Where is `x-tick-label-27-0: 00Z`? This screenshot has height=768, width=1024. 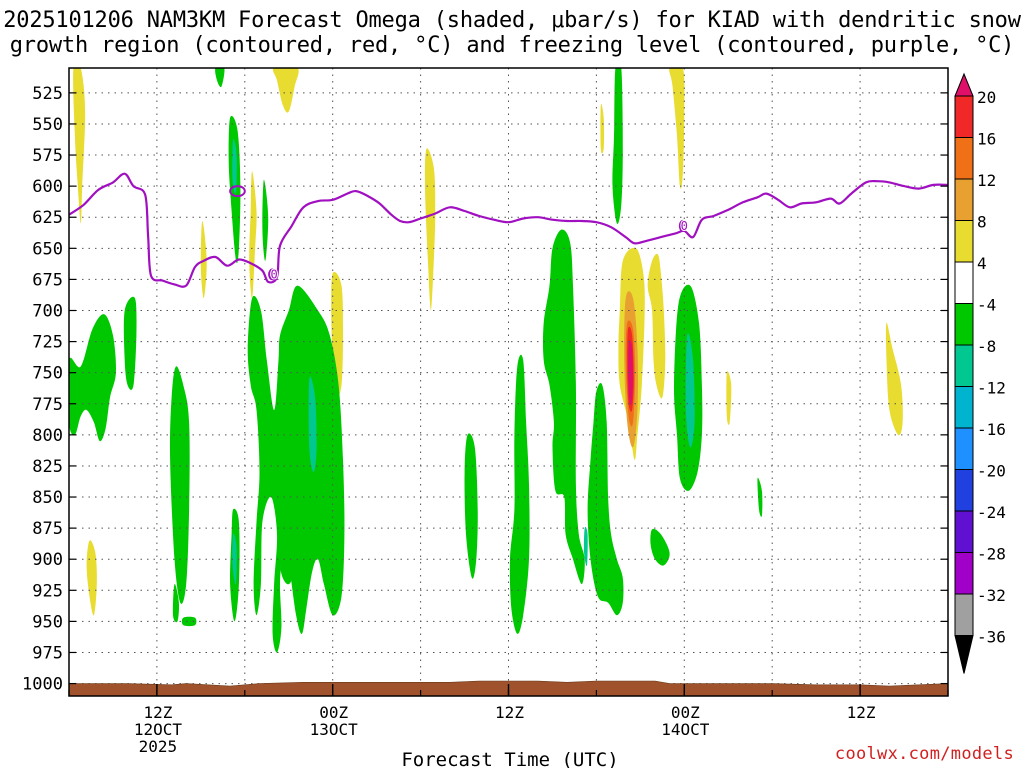 x-tick-label-27-0: 00Z is located at coordinates (685, 712).